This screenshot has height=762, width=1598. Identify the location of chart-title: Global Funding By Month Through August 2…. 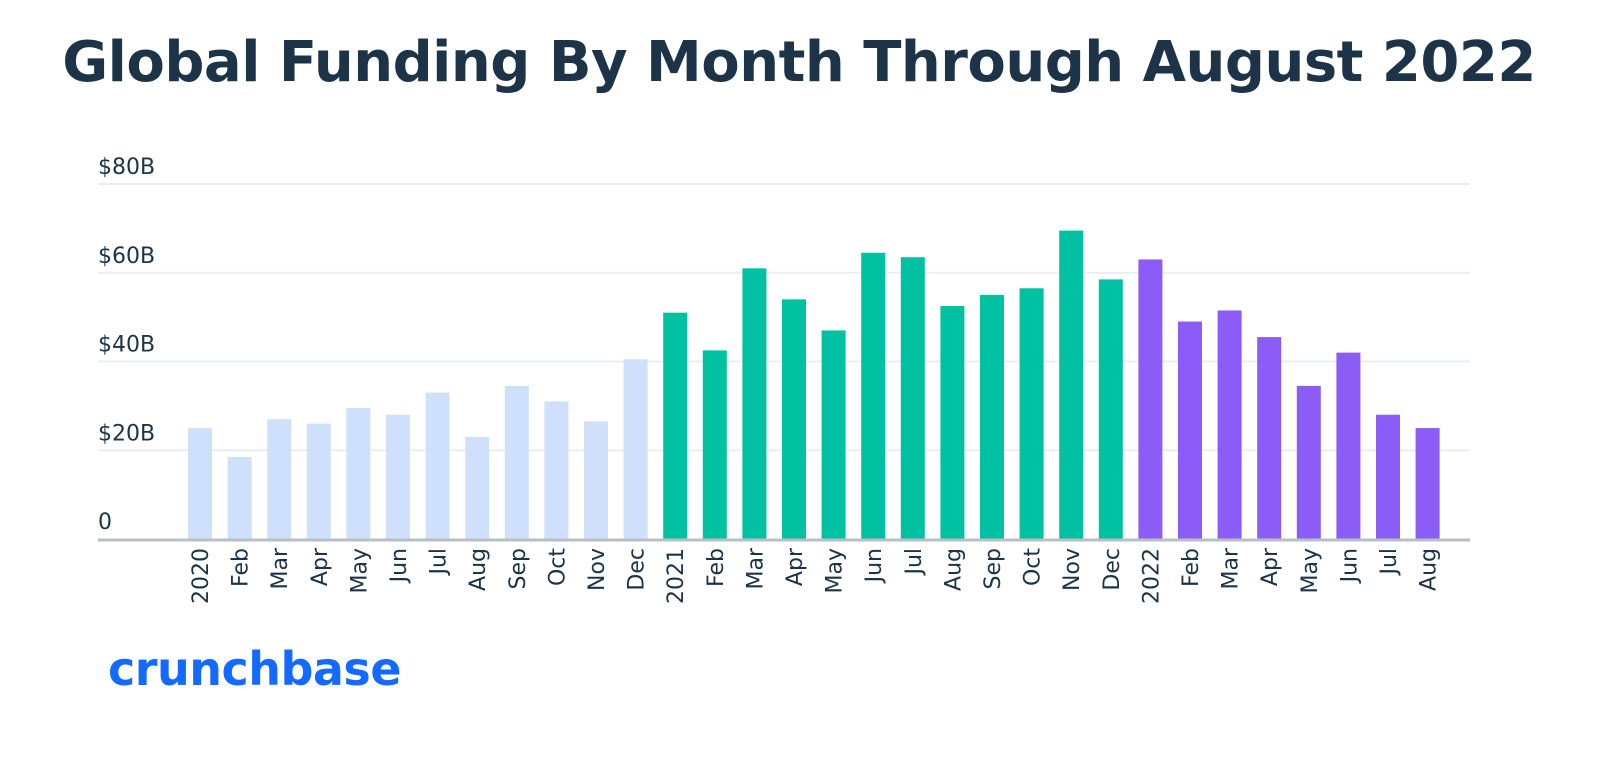
(799, 62).